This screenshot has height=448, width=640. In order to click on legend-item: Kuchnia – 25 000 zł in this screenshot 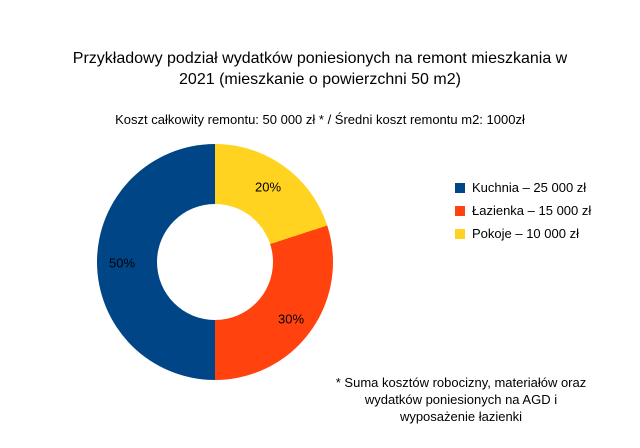, I will do `click(523, 187)`.